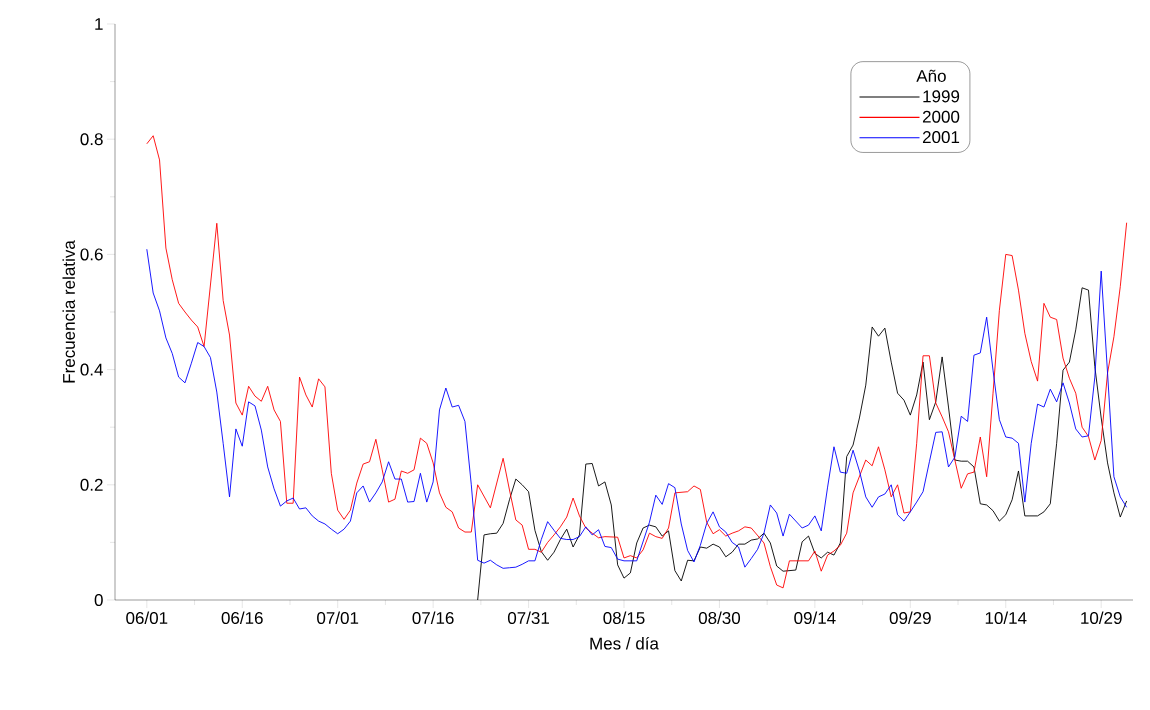 Image resolution: width=1150 pixels, height=710 pixels. What do you see at coordinates (98, 600) in the screenshot?
I see `y-tick-label: 0` at bounding box center [98, 600].